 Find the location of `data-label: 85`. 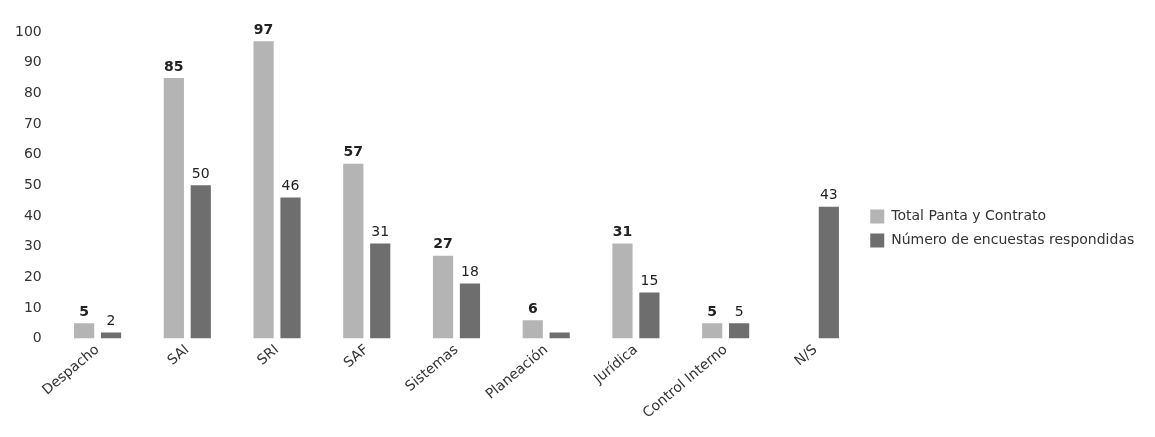

data-label: 85 is located at coordinates (174, 65).